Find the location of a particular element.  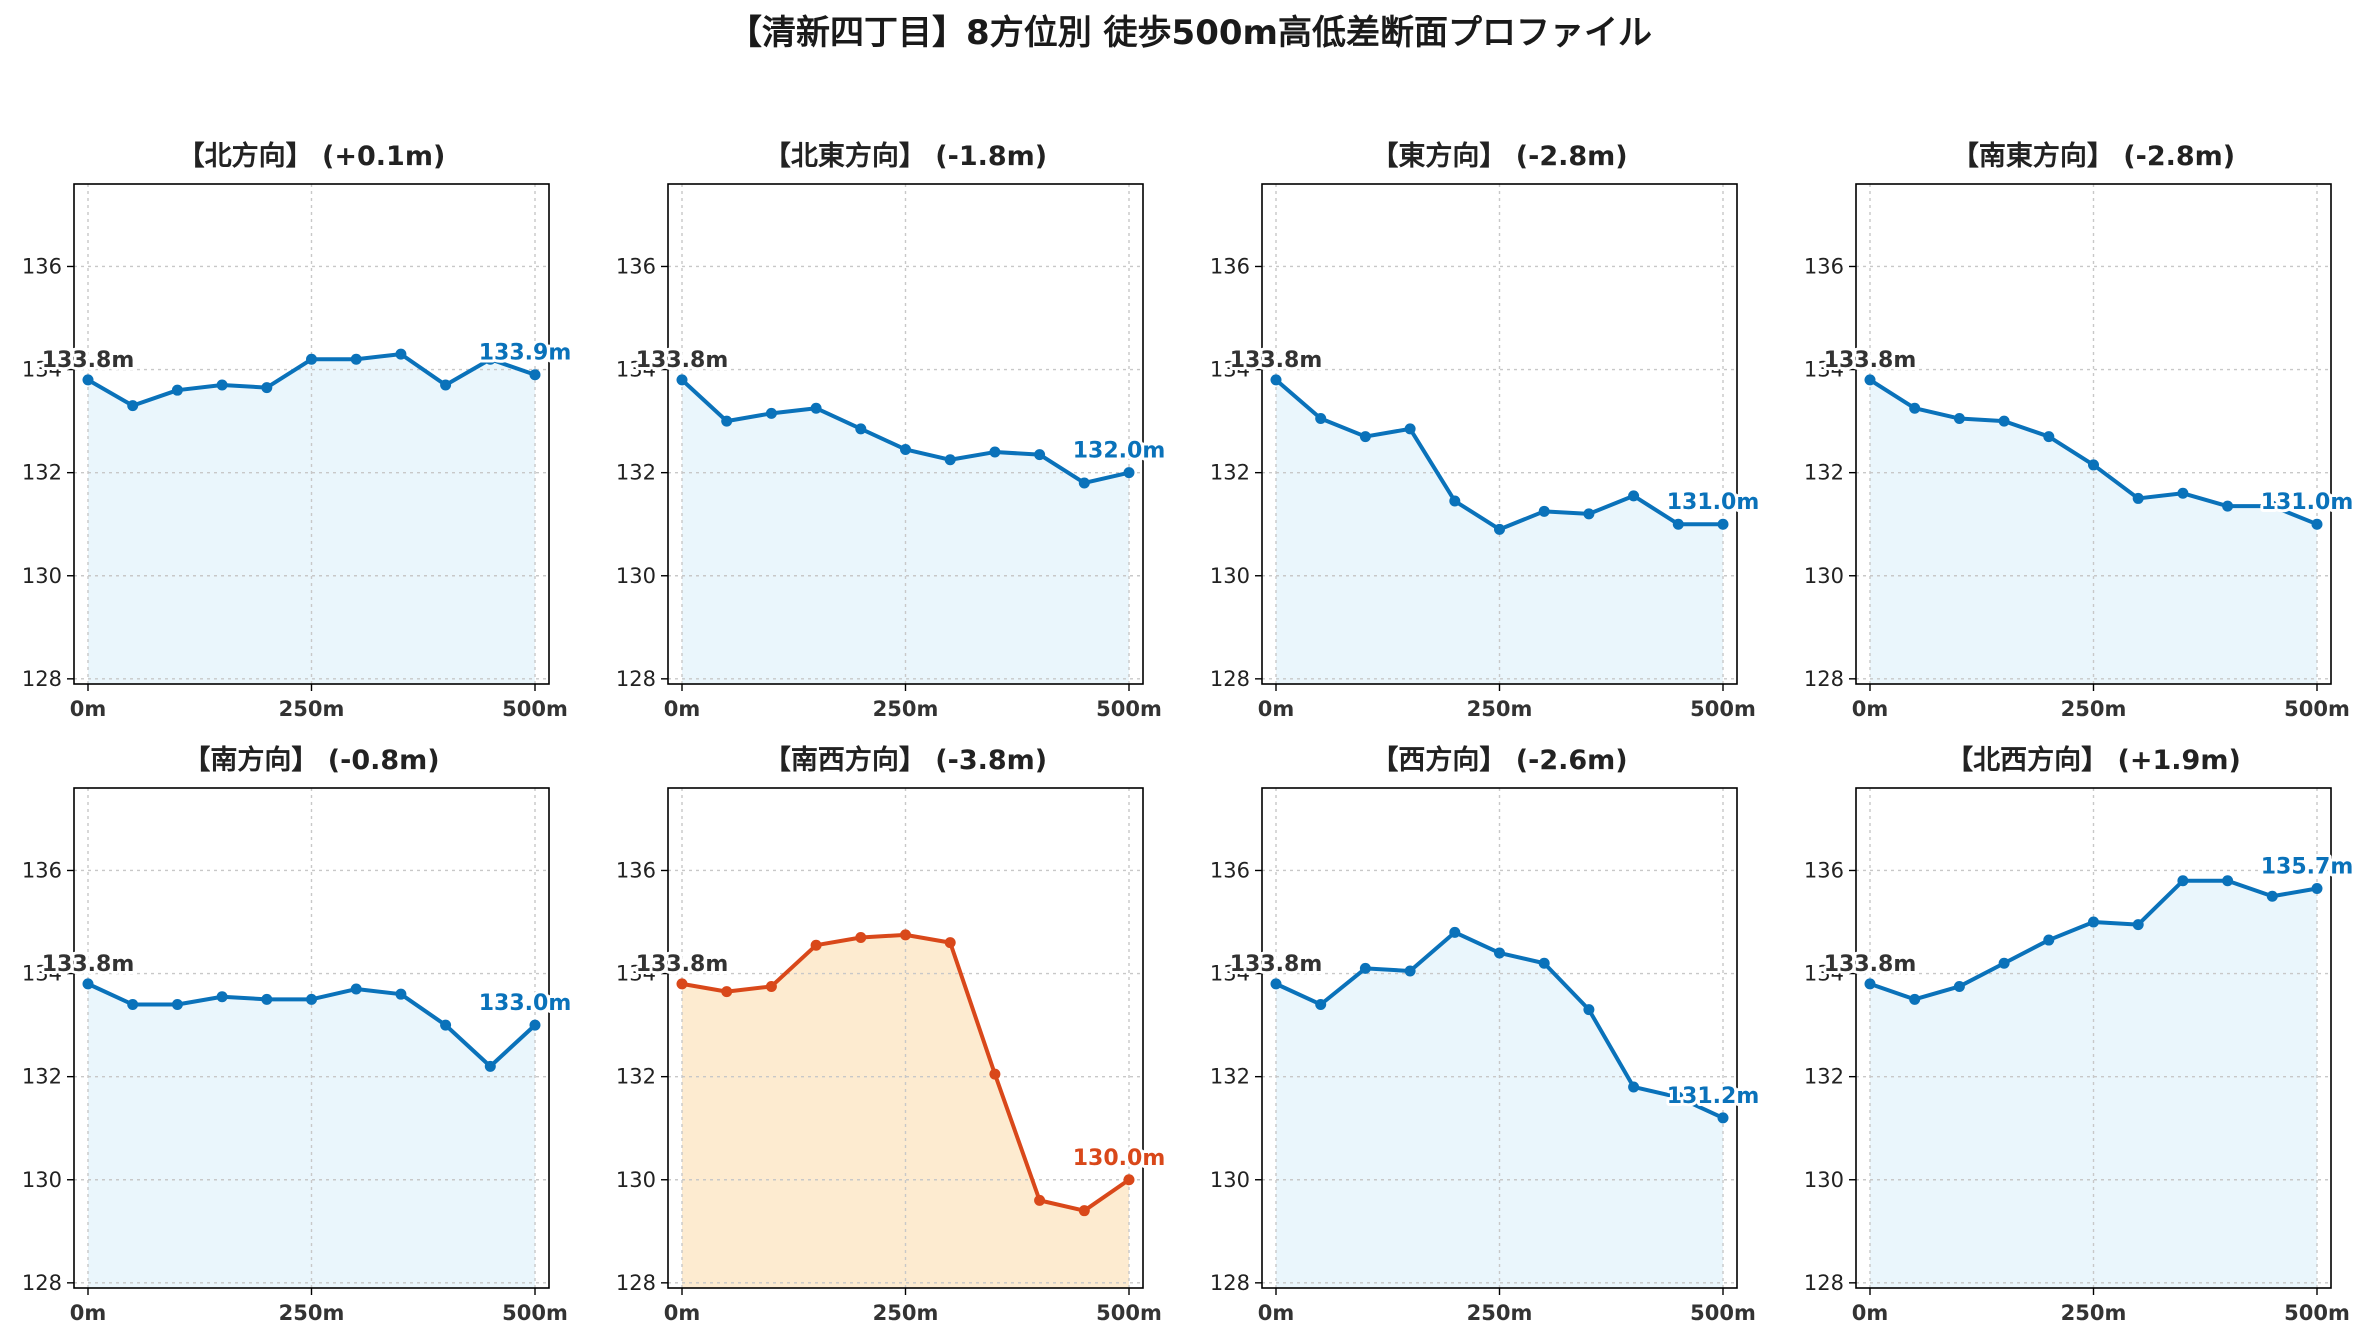

panel-1-area-fill is located at coordinates (311, 519).